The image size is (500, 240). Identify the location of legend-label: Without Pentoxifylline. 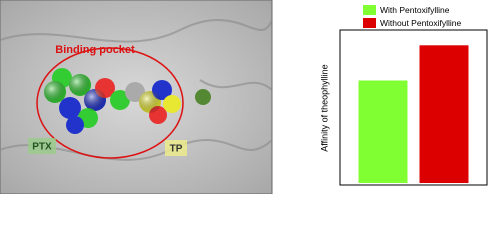
(421, 23).